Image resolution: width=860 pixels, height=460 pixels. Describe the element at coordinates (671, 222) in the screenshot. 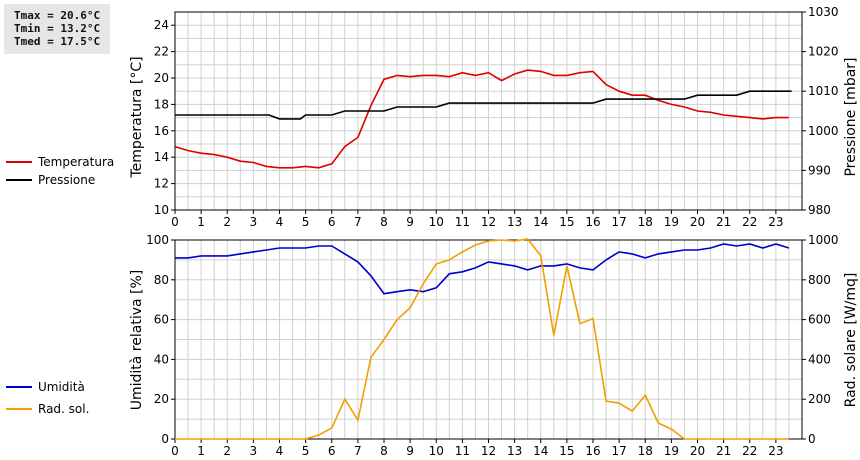

I see `top-xtick-label: 19` at that location.